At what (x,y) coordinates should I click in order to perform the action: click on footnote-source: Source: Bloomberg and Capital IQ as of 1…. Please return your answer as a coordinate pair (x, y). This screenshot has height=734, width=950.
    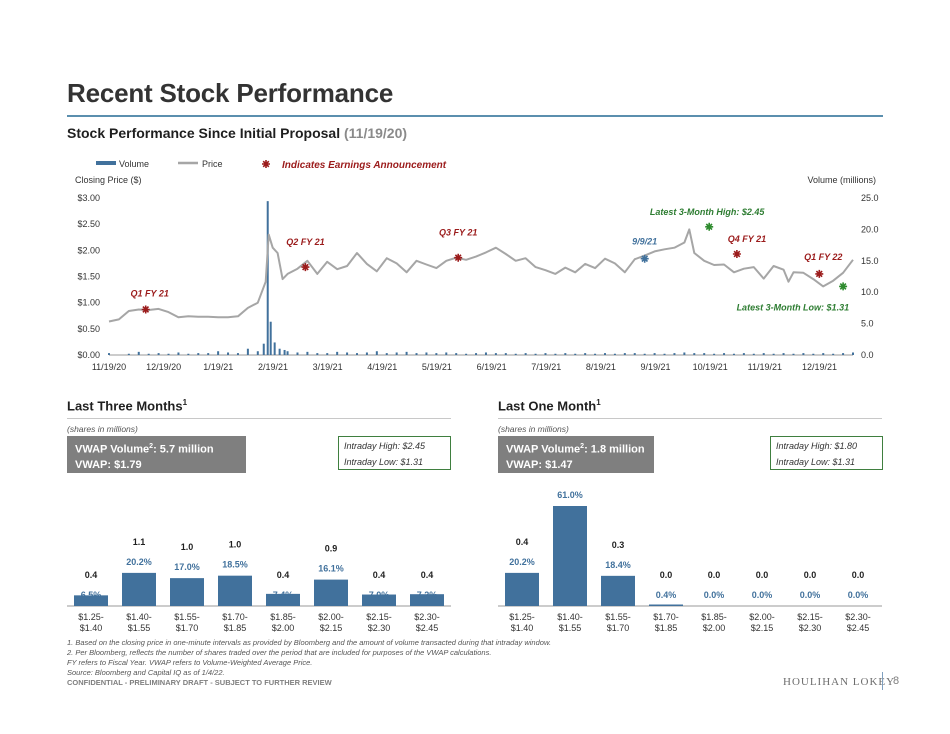
    Looking at the image, I should click on (146, 672).